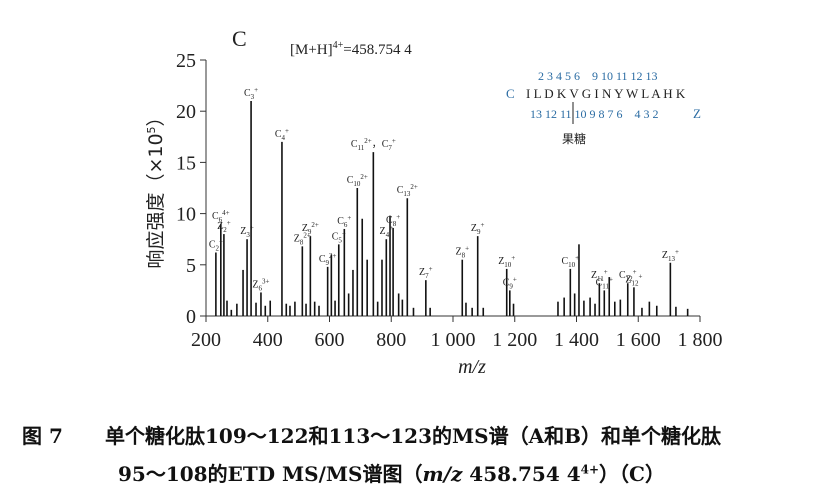 The height and width of the screenshot is (498, 840). What do you see at coordinates (310, 232) in the screenshot?
I see `peak-label-sub: 9` at bounding box center [310, 232].